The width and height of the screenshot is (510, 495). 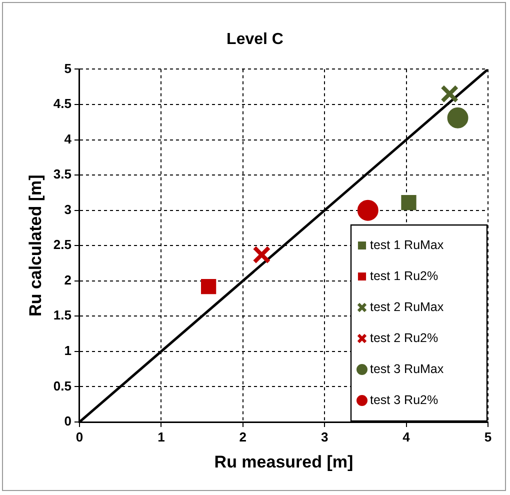 I want to click on y-tick-label: 2, so click(x=68, y=280).